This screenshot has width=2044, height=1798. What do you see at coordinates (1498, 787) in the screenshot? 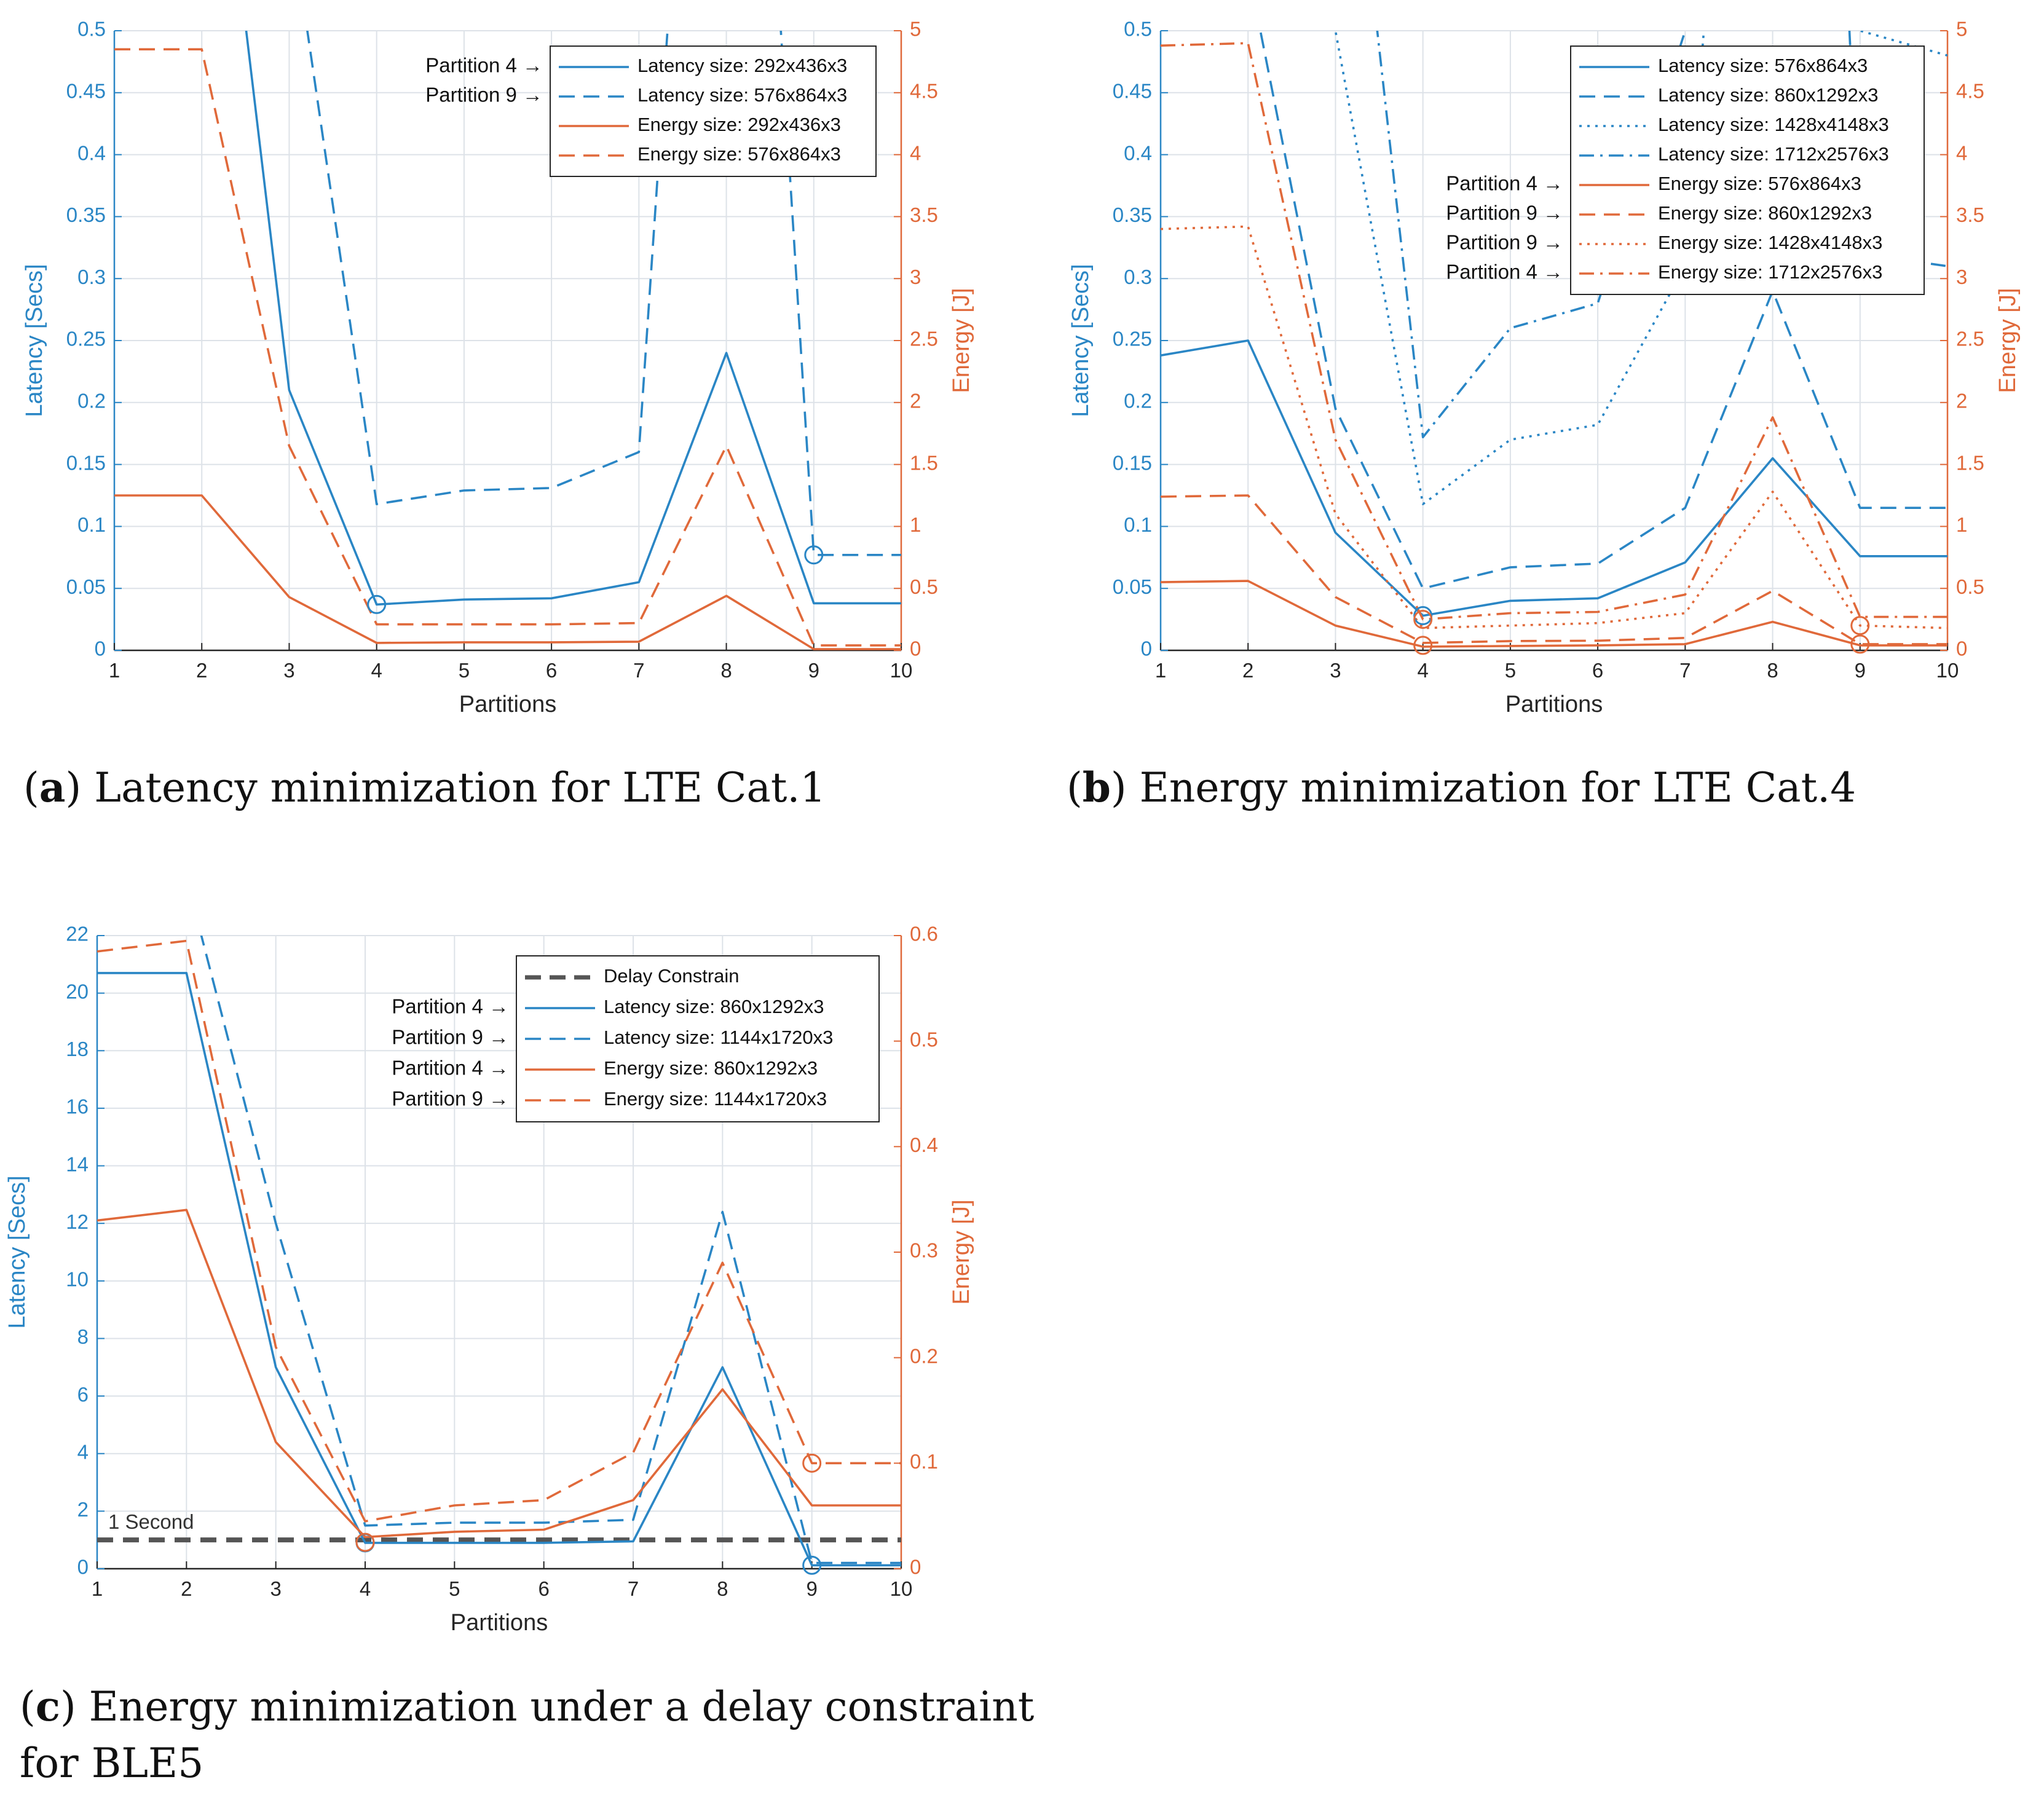
I see `caption-b-text: Energy minimization for LTE Cat.4` at bounding box center [1498, 787].